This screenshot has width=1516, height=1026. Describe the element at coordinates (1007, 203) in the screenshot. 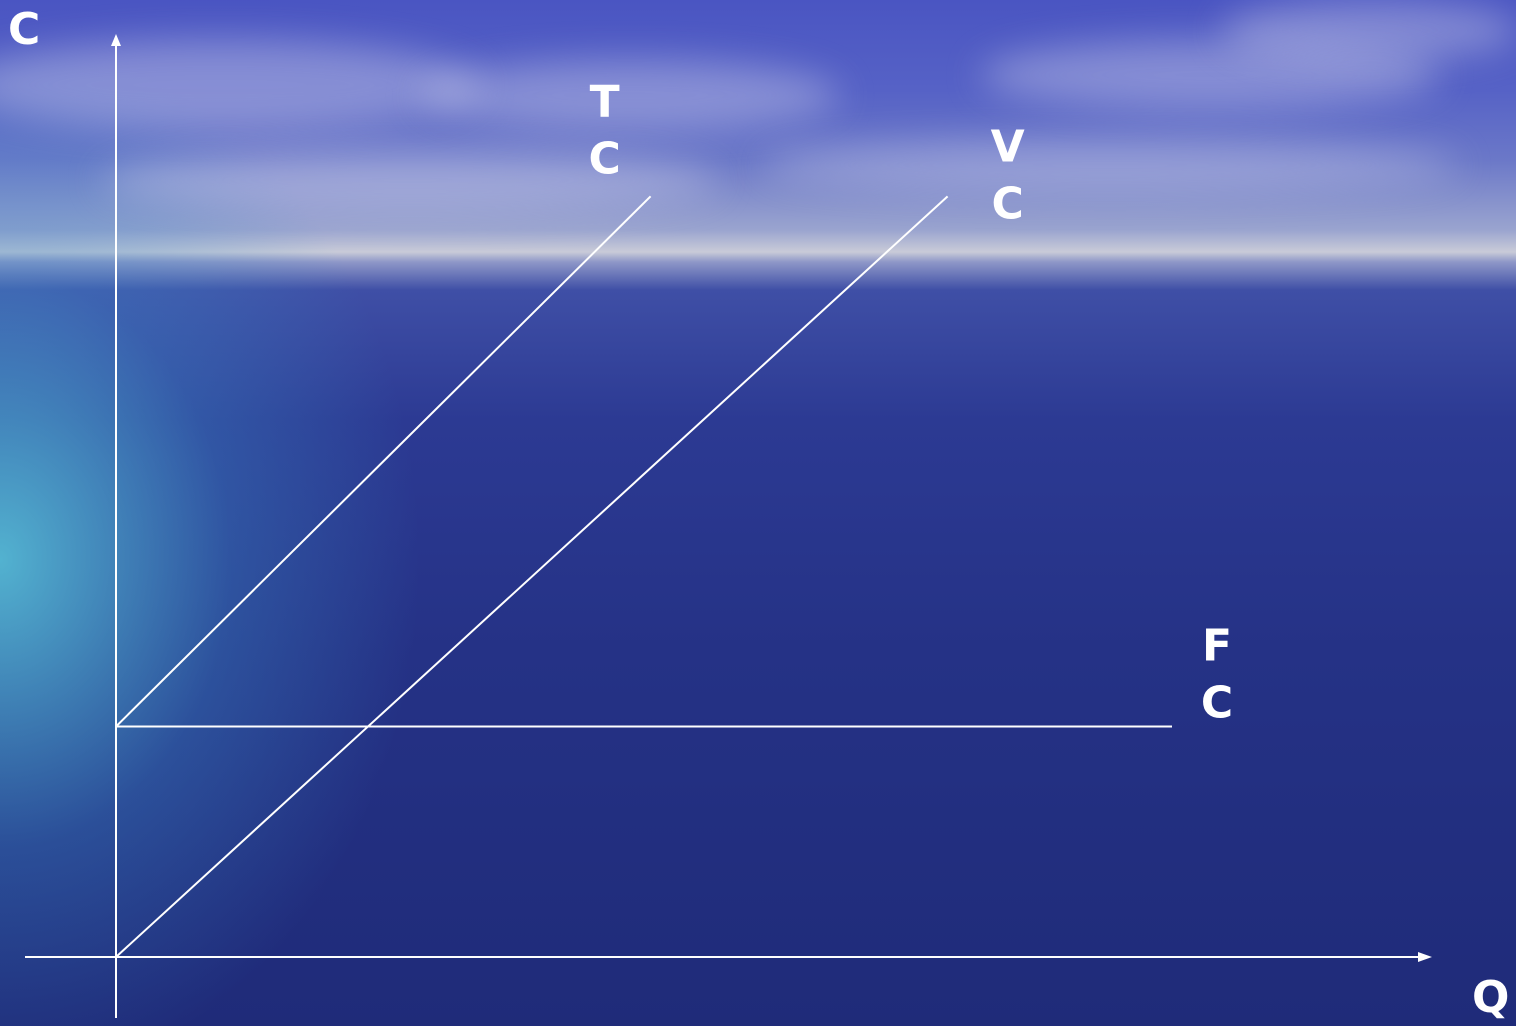

I see `series-label-vc-part-2: C` at that location.